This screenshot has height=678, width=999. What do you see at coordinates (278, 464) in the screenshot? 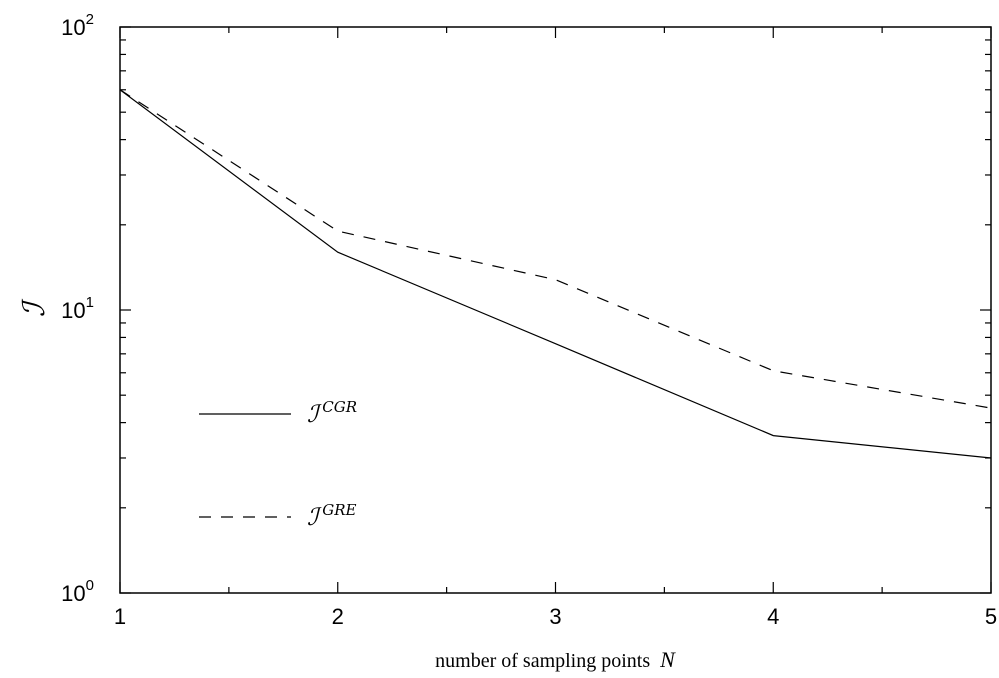
I see `legend: ℐ CGR ℐ GRE` at bounding box center [278, 464].